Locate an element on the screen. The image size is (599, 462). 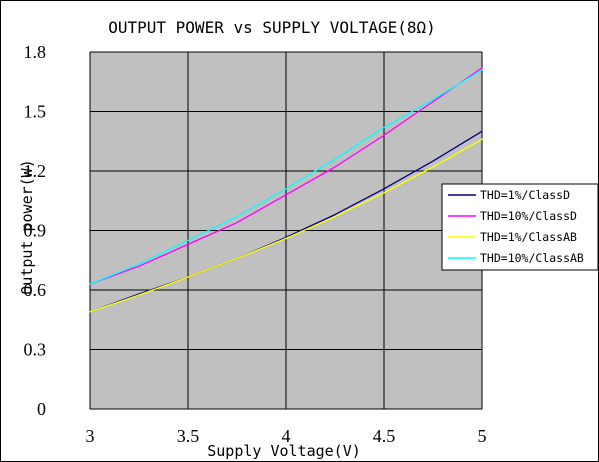
y-tick-label: 0.6 is located at coordinates (35, 290).